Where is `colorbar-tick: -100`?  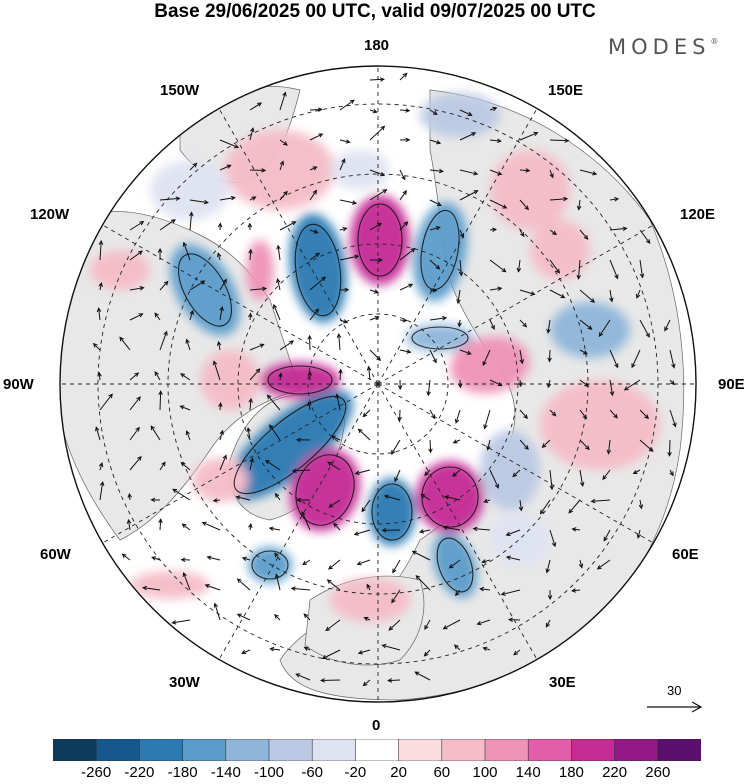 colorbar-tick: -100 is located at coordinates (269, 772).